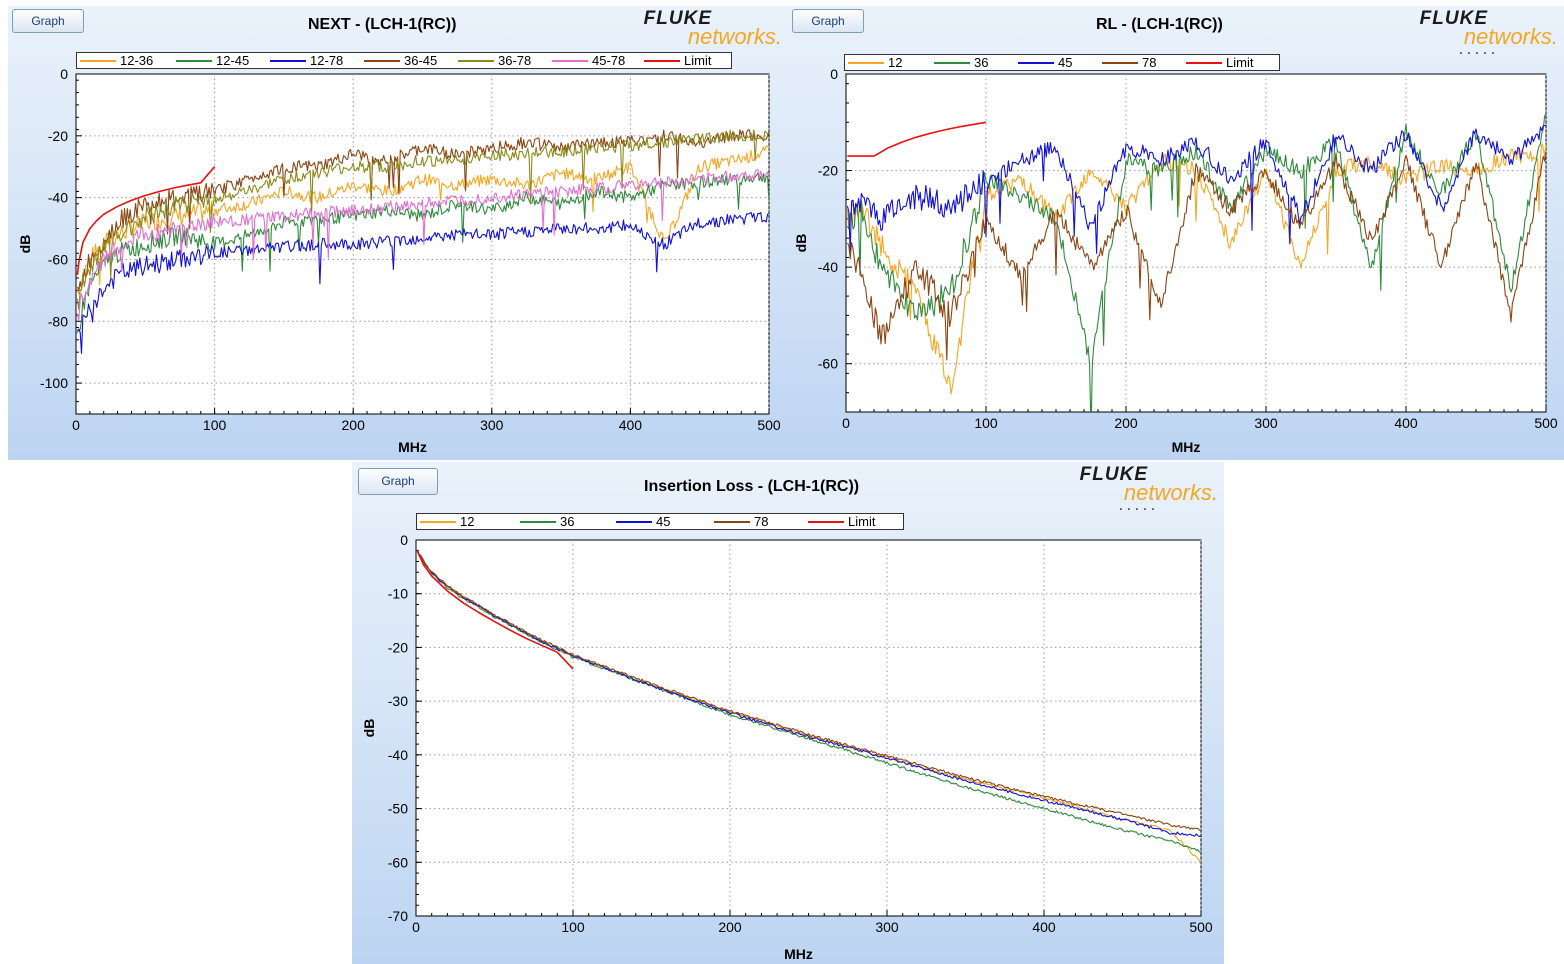  Describe the element at coordinates (515, 60) in the screenshot. I see `legend-label: 36-78` at that location.